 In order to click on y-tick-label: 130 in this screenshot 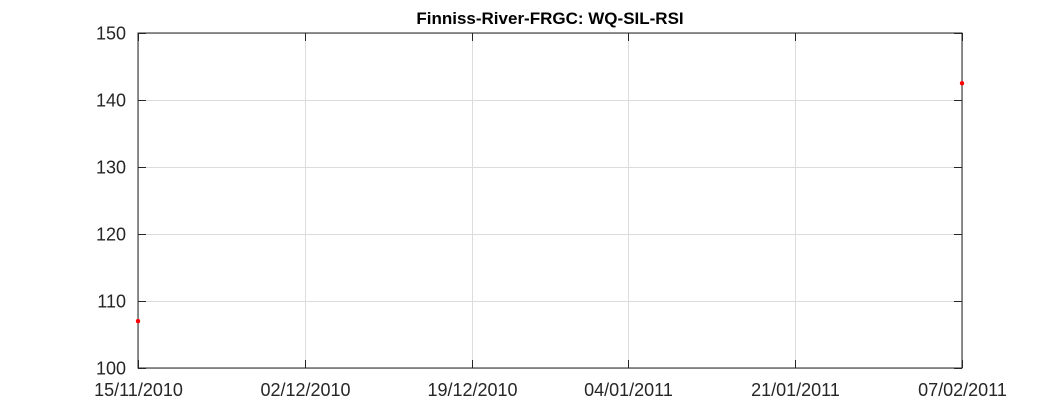, I will do `click(111, 168)`.